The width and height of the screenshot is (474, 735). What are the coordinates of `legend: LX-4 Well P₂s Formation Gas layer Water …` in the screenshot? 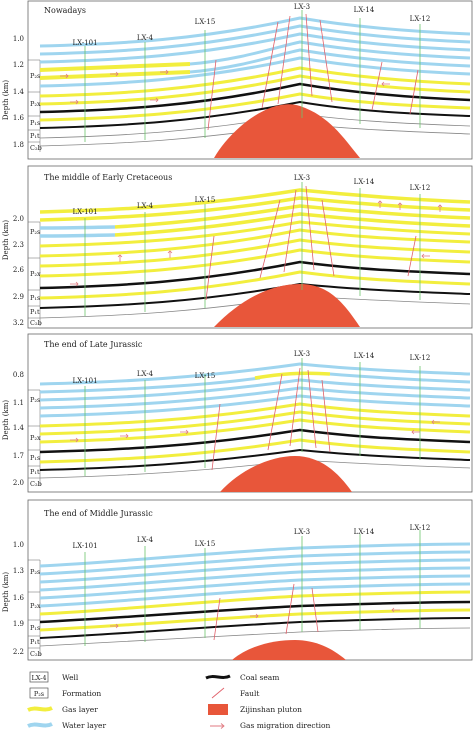 It's located at (179, 700).